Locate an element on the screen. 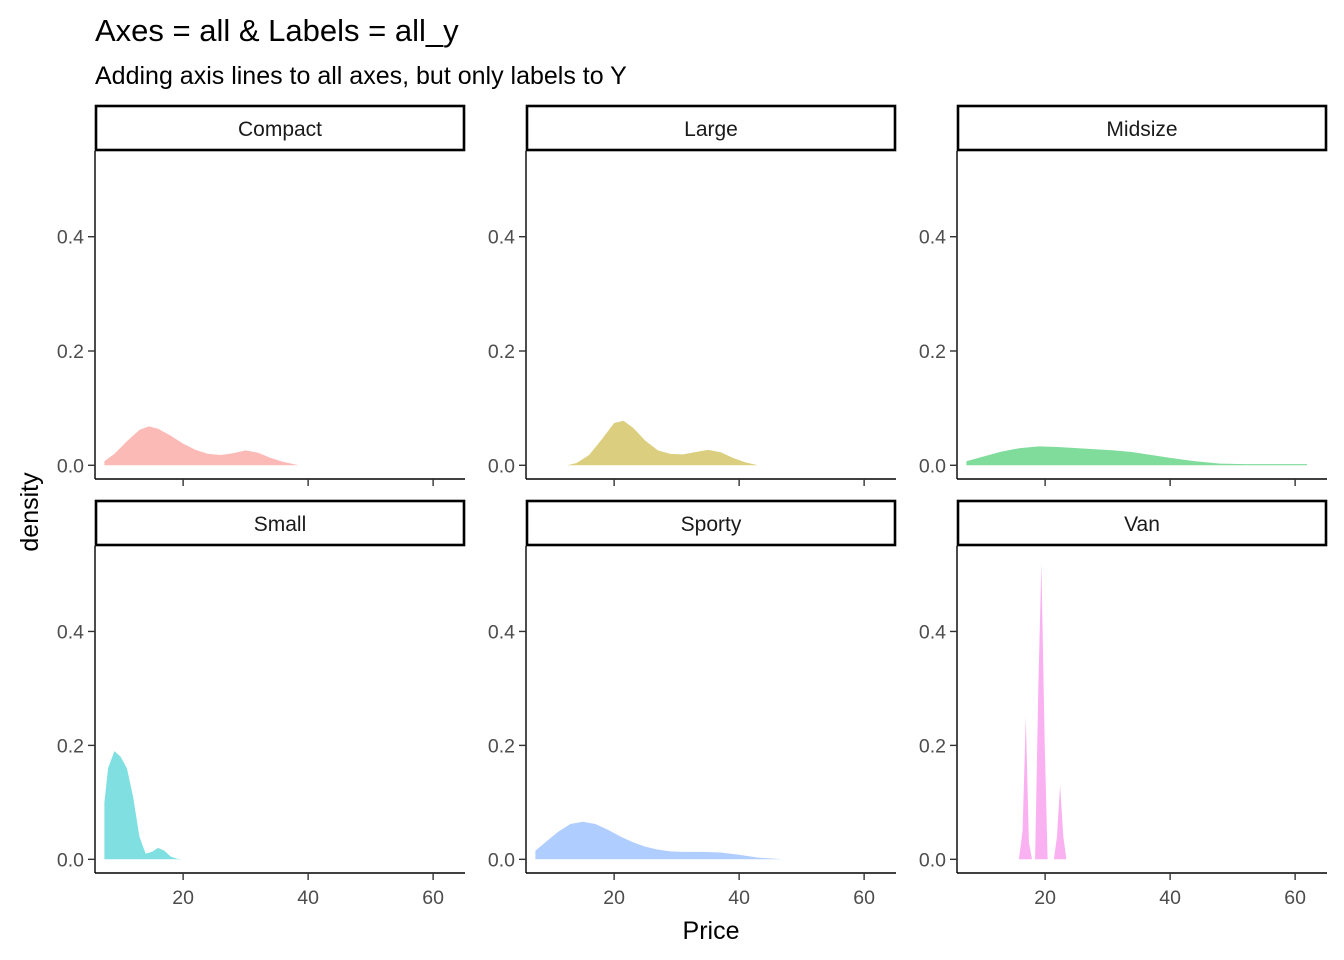  density-area-small is located at coordinates (144, 805).